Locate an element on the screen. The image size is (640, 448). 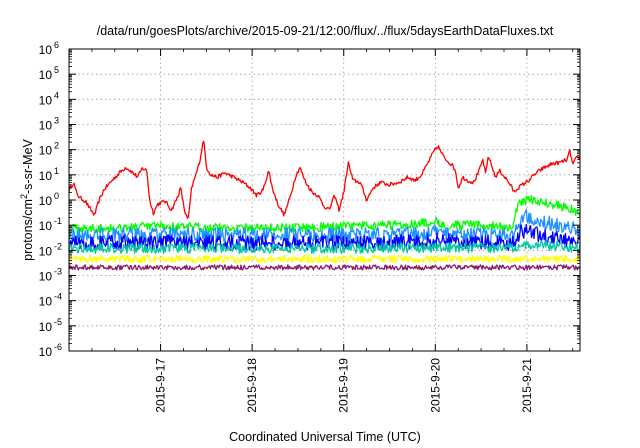
y-tick-label: 10 -4 is located at coordinates (50, 300).